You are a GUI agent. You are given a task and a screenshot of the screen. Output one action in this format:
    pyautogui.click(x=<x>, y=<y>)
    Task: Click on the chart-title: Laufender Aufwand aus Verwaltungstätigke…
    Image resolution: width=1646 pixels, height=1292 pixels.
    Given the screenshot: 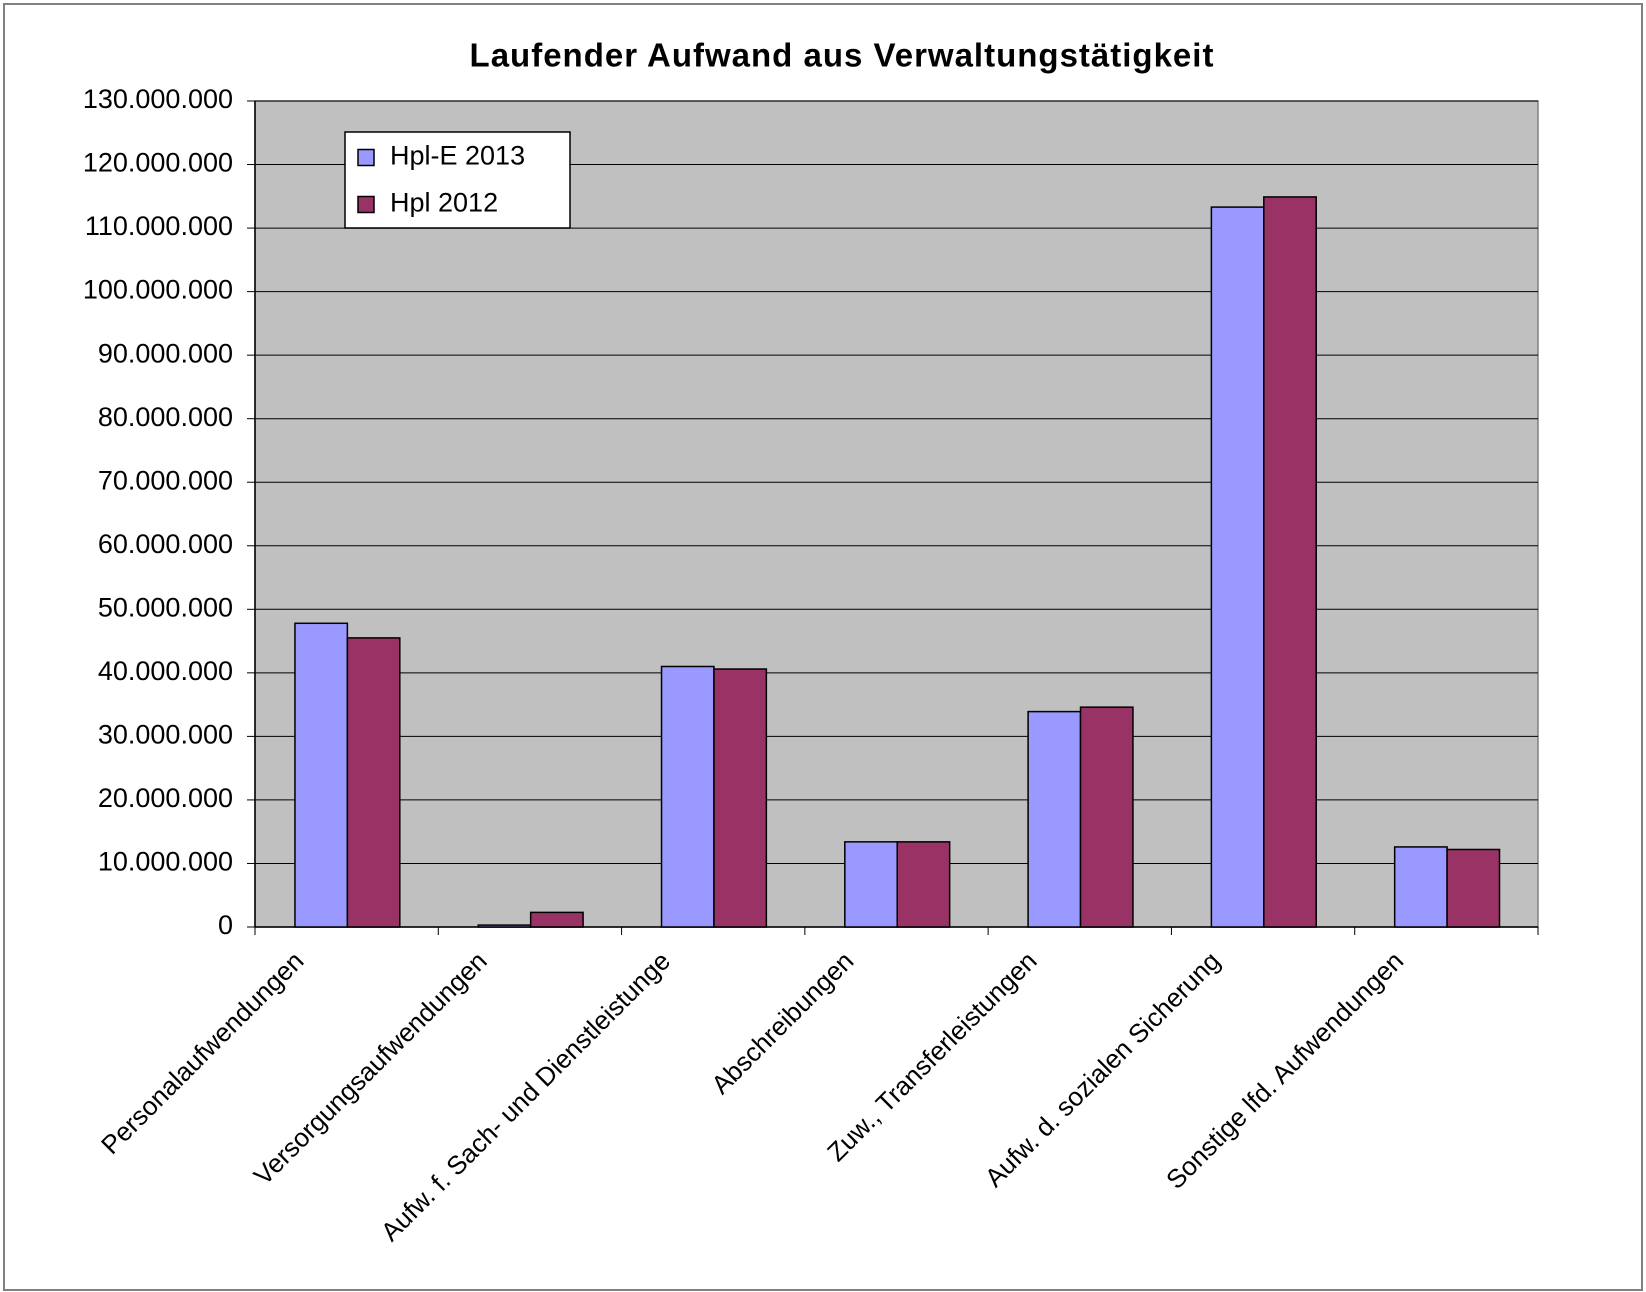 What is the action you would take?
    pyautogui.click(x=842, y=55)
    